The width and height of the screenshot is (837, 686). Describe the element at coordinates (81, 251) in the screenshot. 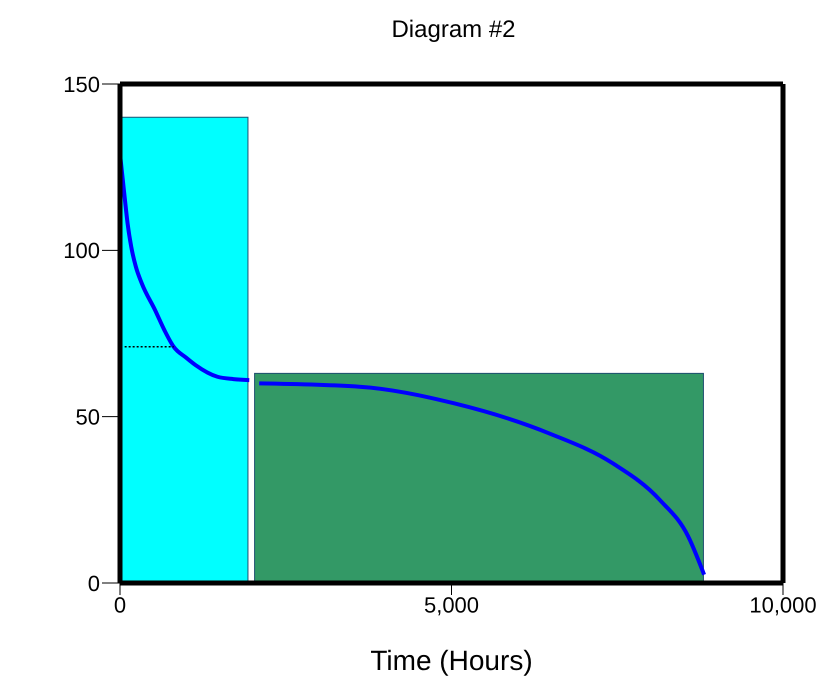

I see `y-tick-label: 100` at that location.